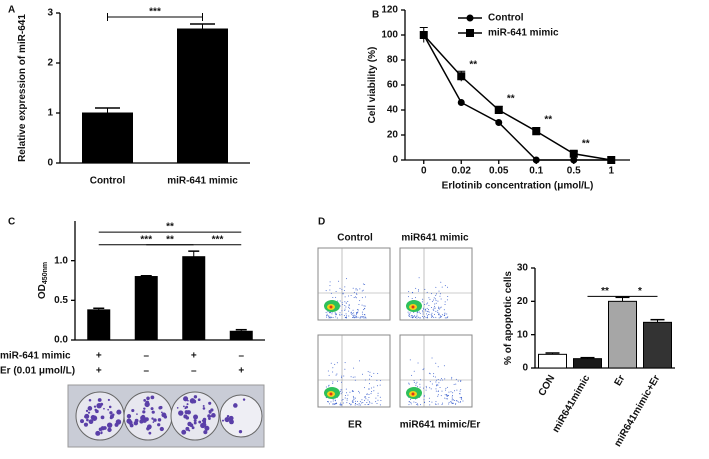  I want to click on sig-label: *, so click(640, 291).